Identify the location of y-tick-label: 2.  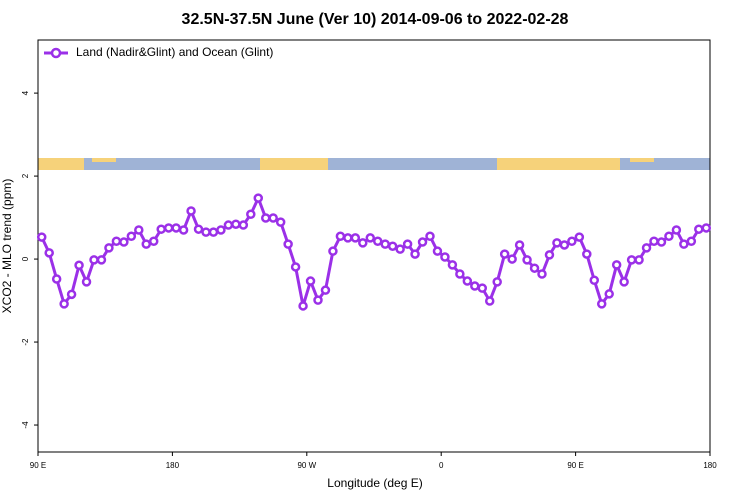
(25, 175).